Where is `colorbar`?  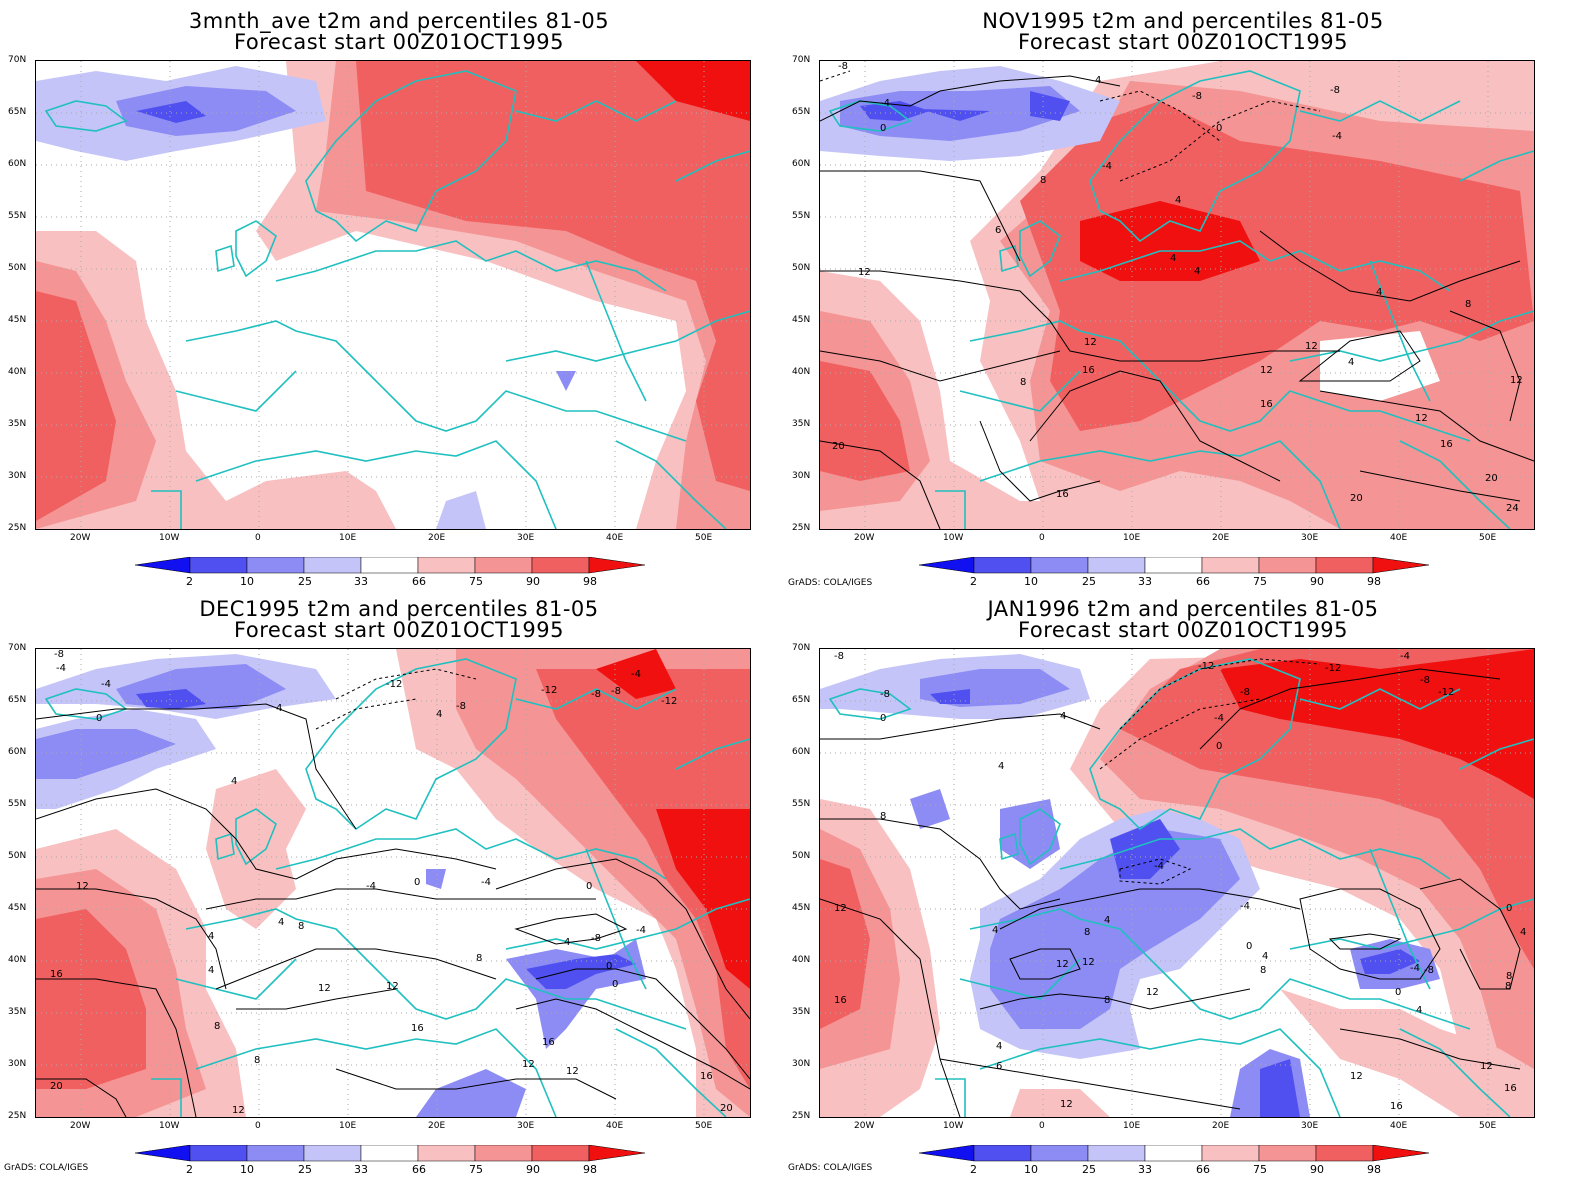
colorbar is located at coordinates (1174, 1153).